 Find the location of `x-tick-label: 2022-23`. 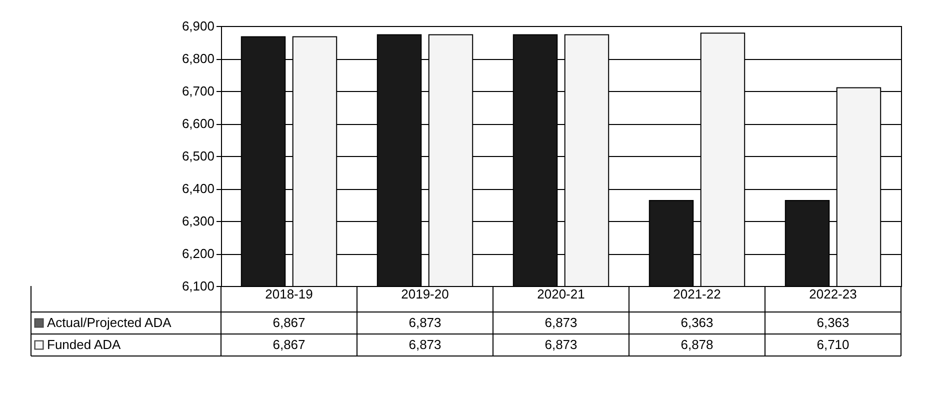

x-tick-label: 2022-23 is located at coordinates (833, 294).